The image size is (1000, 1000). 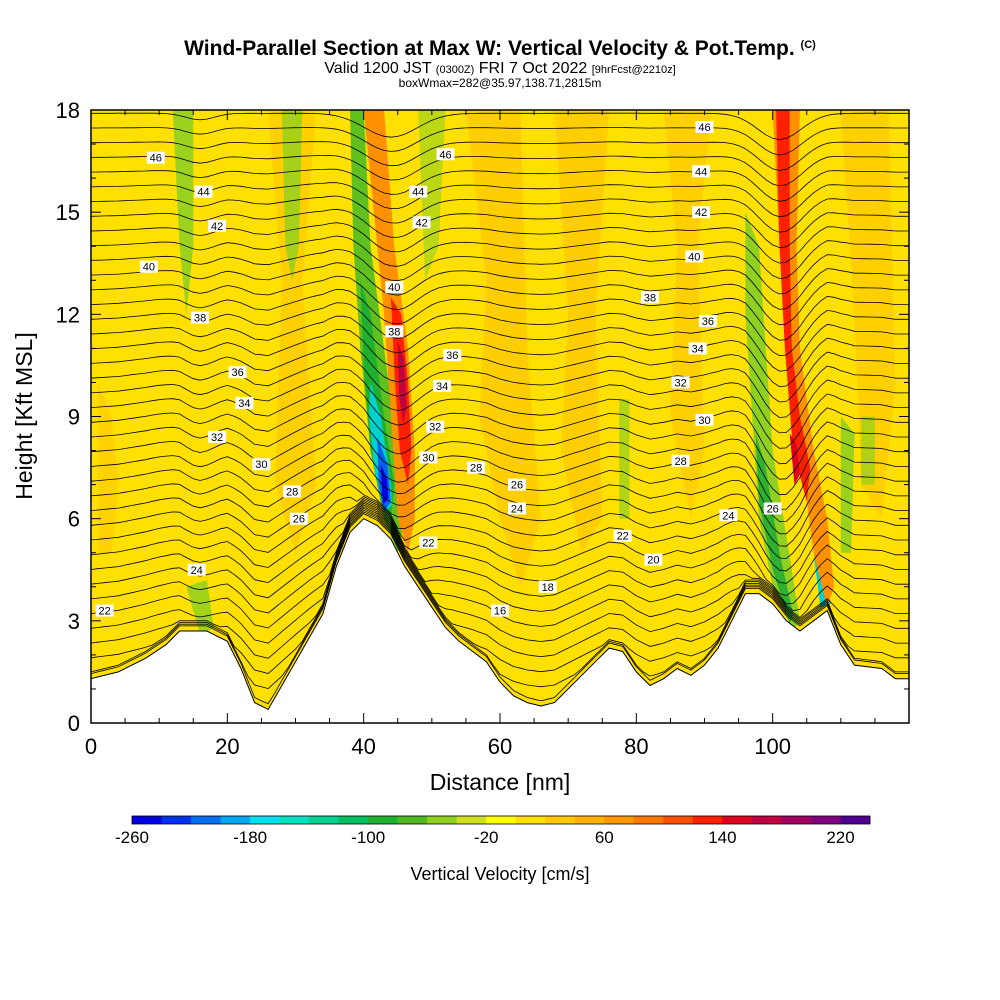 I want to click on y-tick-label: 12, so click(x=68, y=314).